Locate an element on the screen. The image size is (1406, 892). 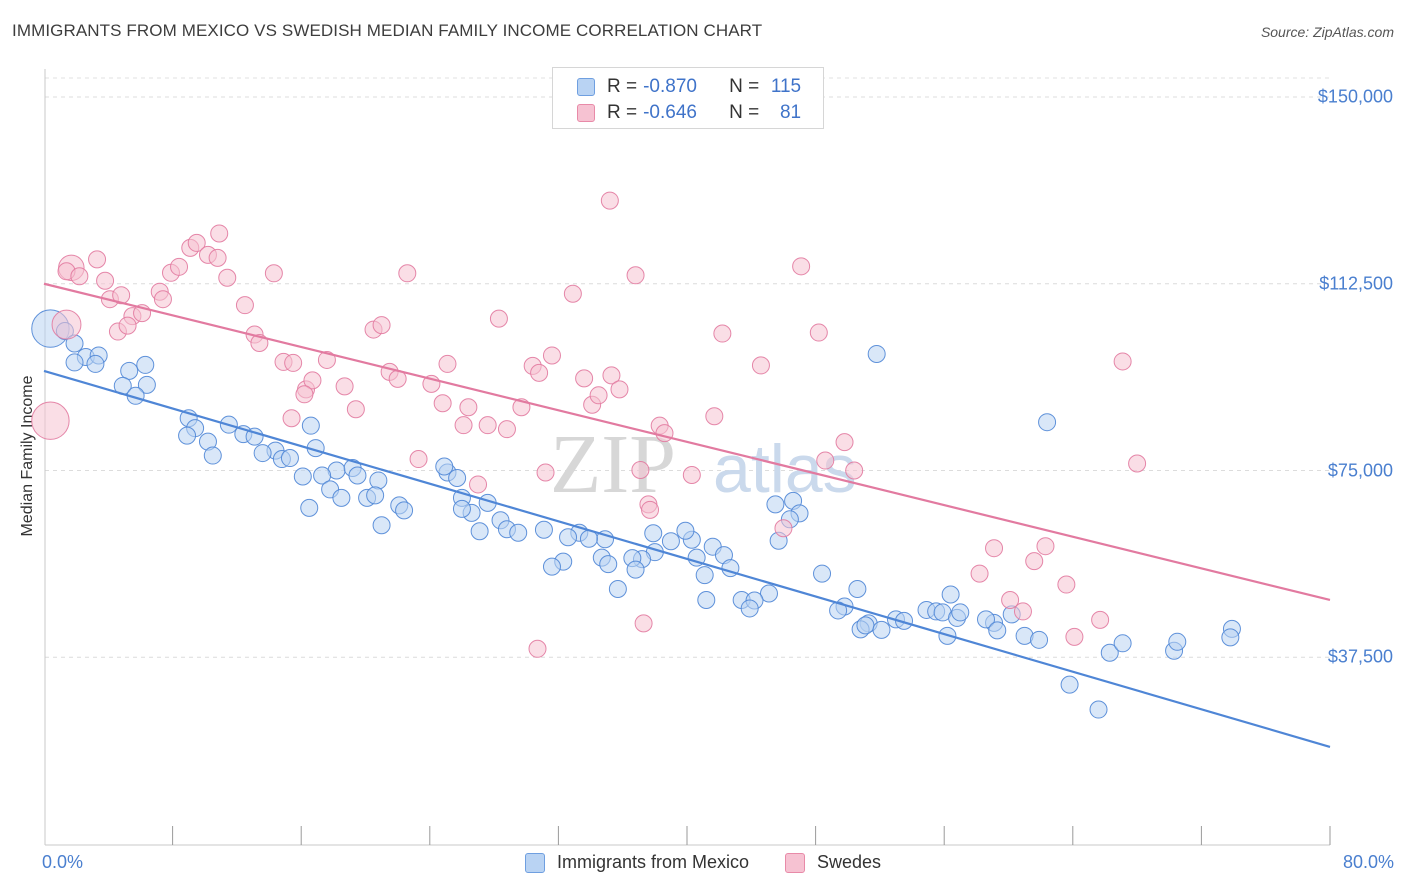
legend-item-mexico: Immigrants from Mexico is located at coordinates (636, 862).